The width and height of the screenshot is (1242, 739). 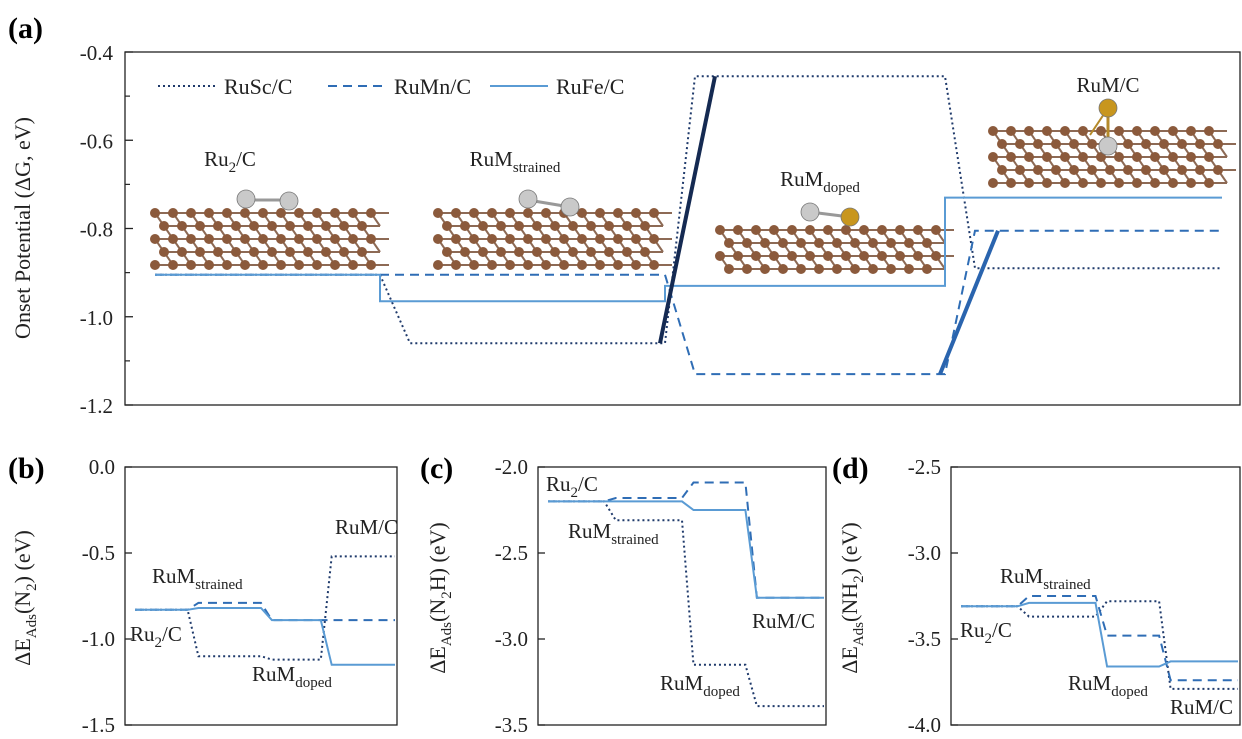 I want to click on y-tick-label: -2.0, so click(x=511, y=467).